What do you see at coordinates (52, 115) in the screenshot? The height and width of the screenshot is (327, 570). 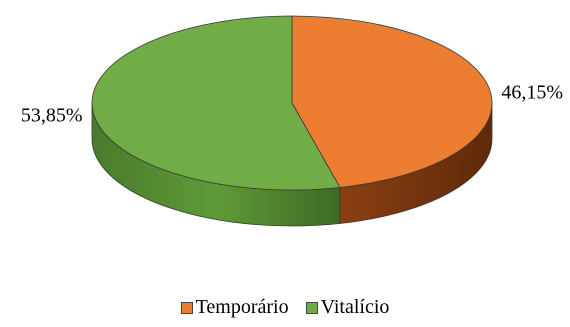 I see `data-label-vitalicio: 53,85%` at bounding box center [52, 115].